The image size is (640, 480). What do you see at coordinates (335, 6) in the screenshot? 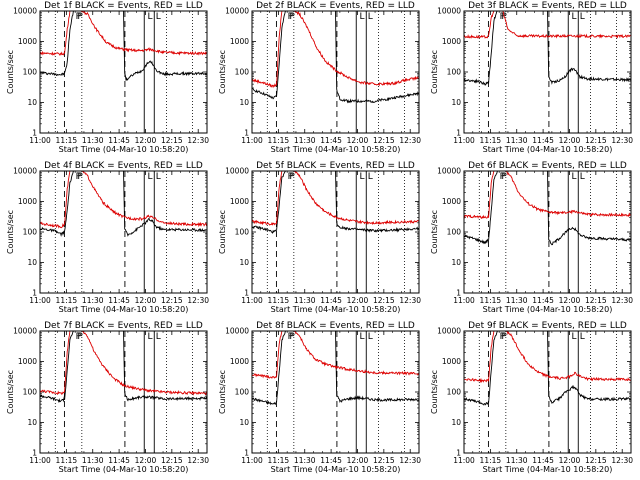
I see `panel-title: Det 2f BLACK = Events, RED = LLD` at bounding box center [335, 6].